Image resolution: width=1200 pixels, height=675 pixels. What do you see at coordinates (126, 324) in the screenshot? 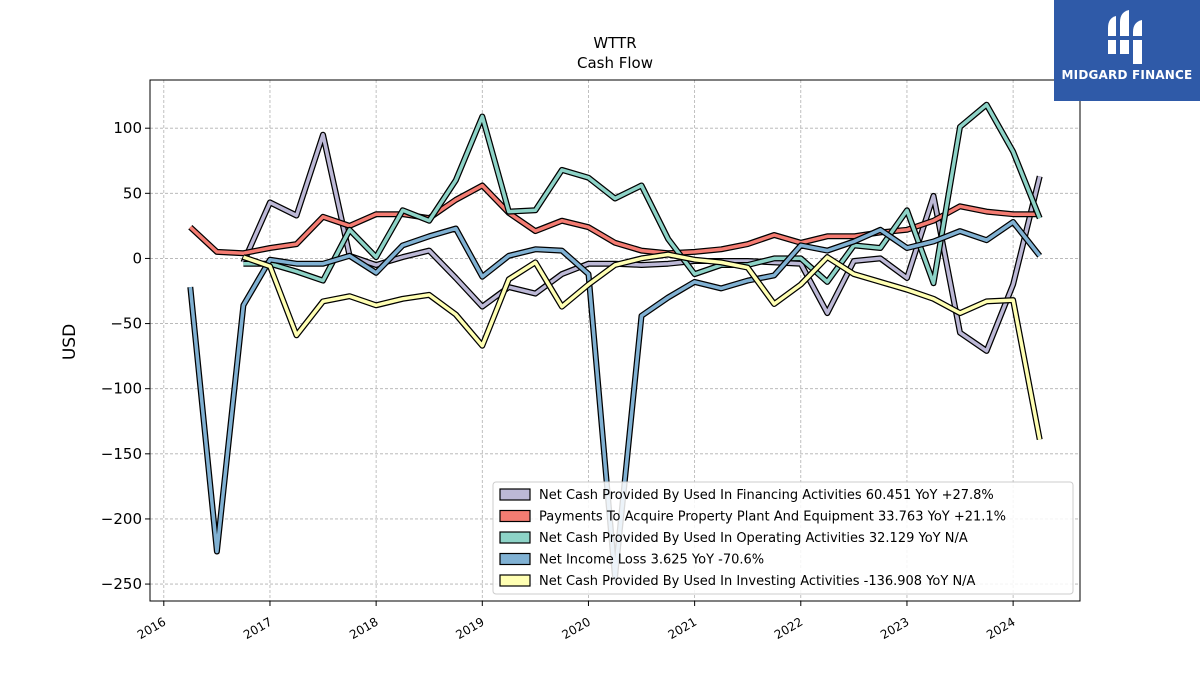
I see `y-tick-label: −50` at bounding box center [126, 324].